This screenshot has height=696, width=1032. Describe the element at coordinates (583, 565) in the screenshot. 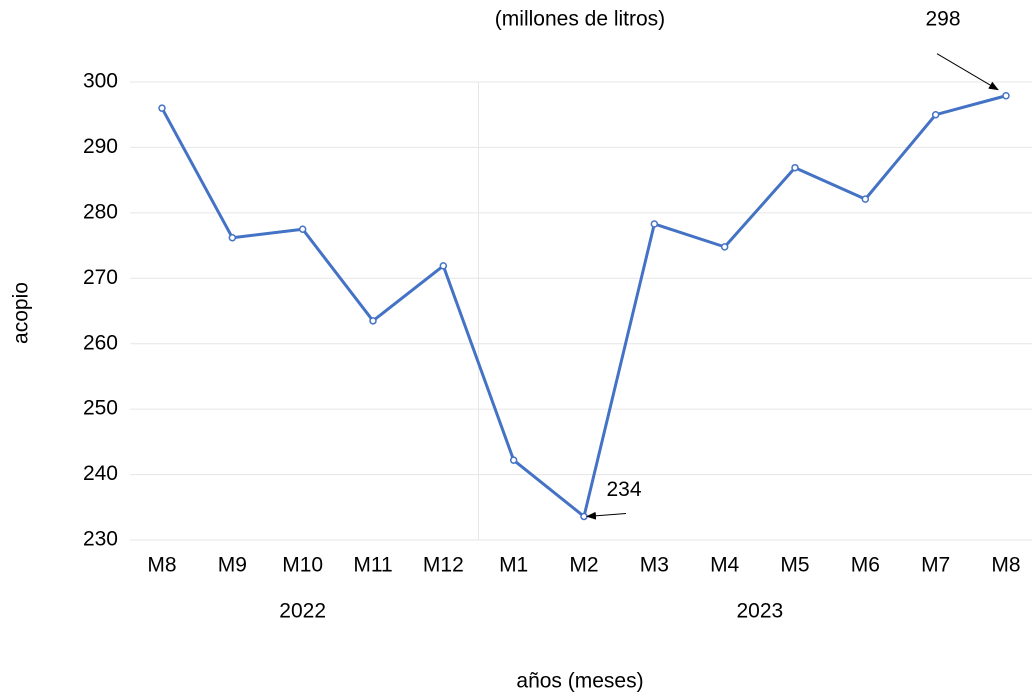

I see `x-tick-label: M2` at that location.